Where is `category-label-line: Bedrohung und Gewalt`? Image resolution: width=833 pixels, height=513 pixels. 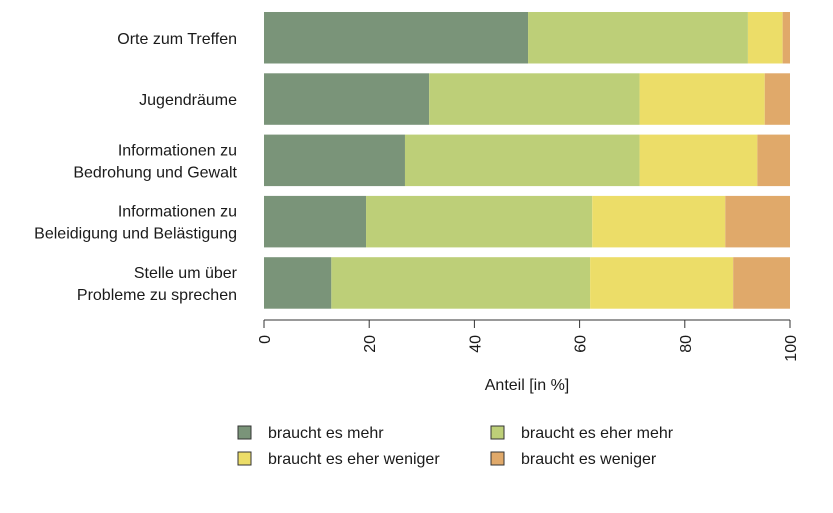 category-label-line: Bedrohung und Gewalt is located at coordinates (155, 172).